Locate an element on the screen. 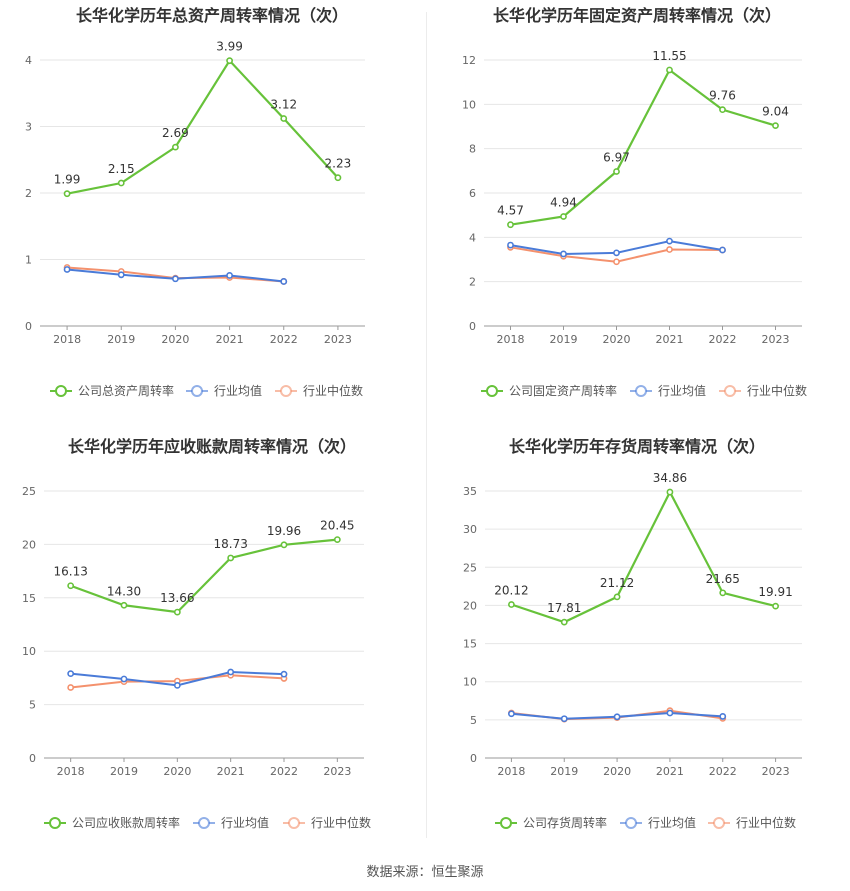  data-label: 6.97 is located at coordinates (616, 157).